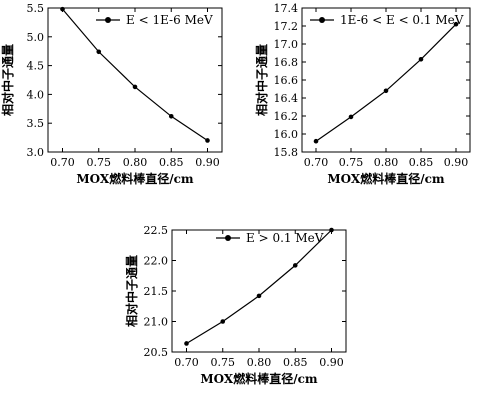 This screenshot has height=405, width=480. What do you see at coordinates (169, 20) in the screenshot?
I see `legend-label: E < 1E-6 MeV` at bounding box center [169, 20].